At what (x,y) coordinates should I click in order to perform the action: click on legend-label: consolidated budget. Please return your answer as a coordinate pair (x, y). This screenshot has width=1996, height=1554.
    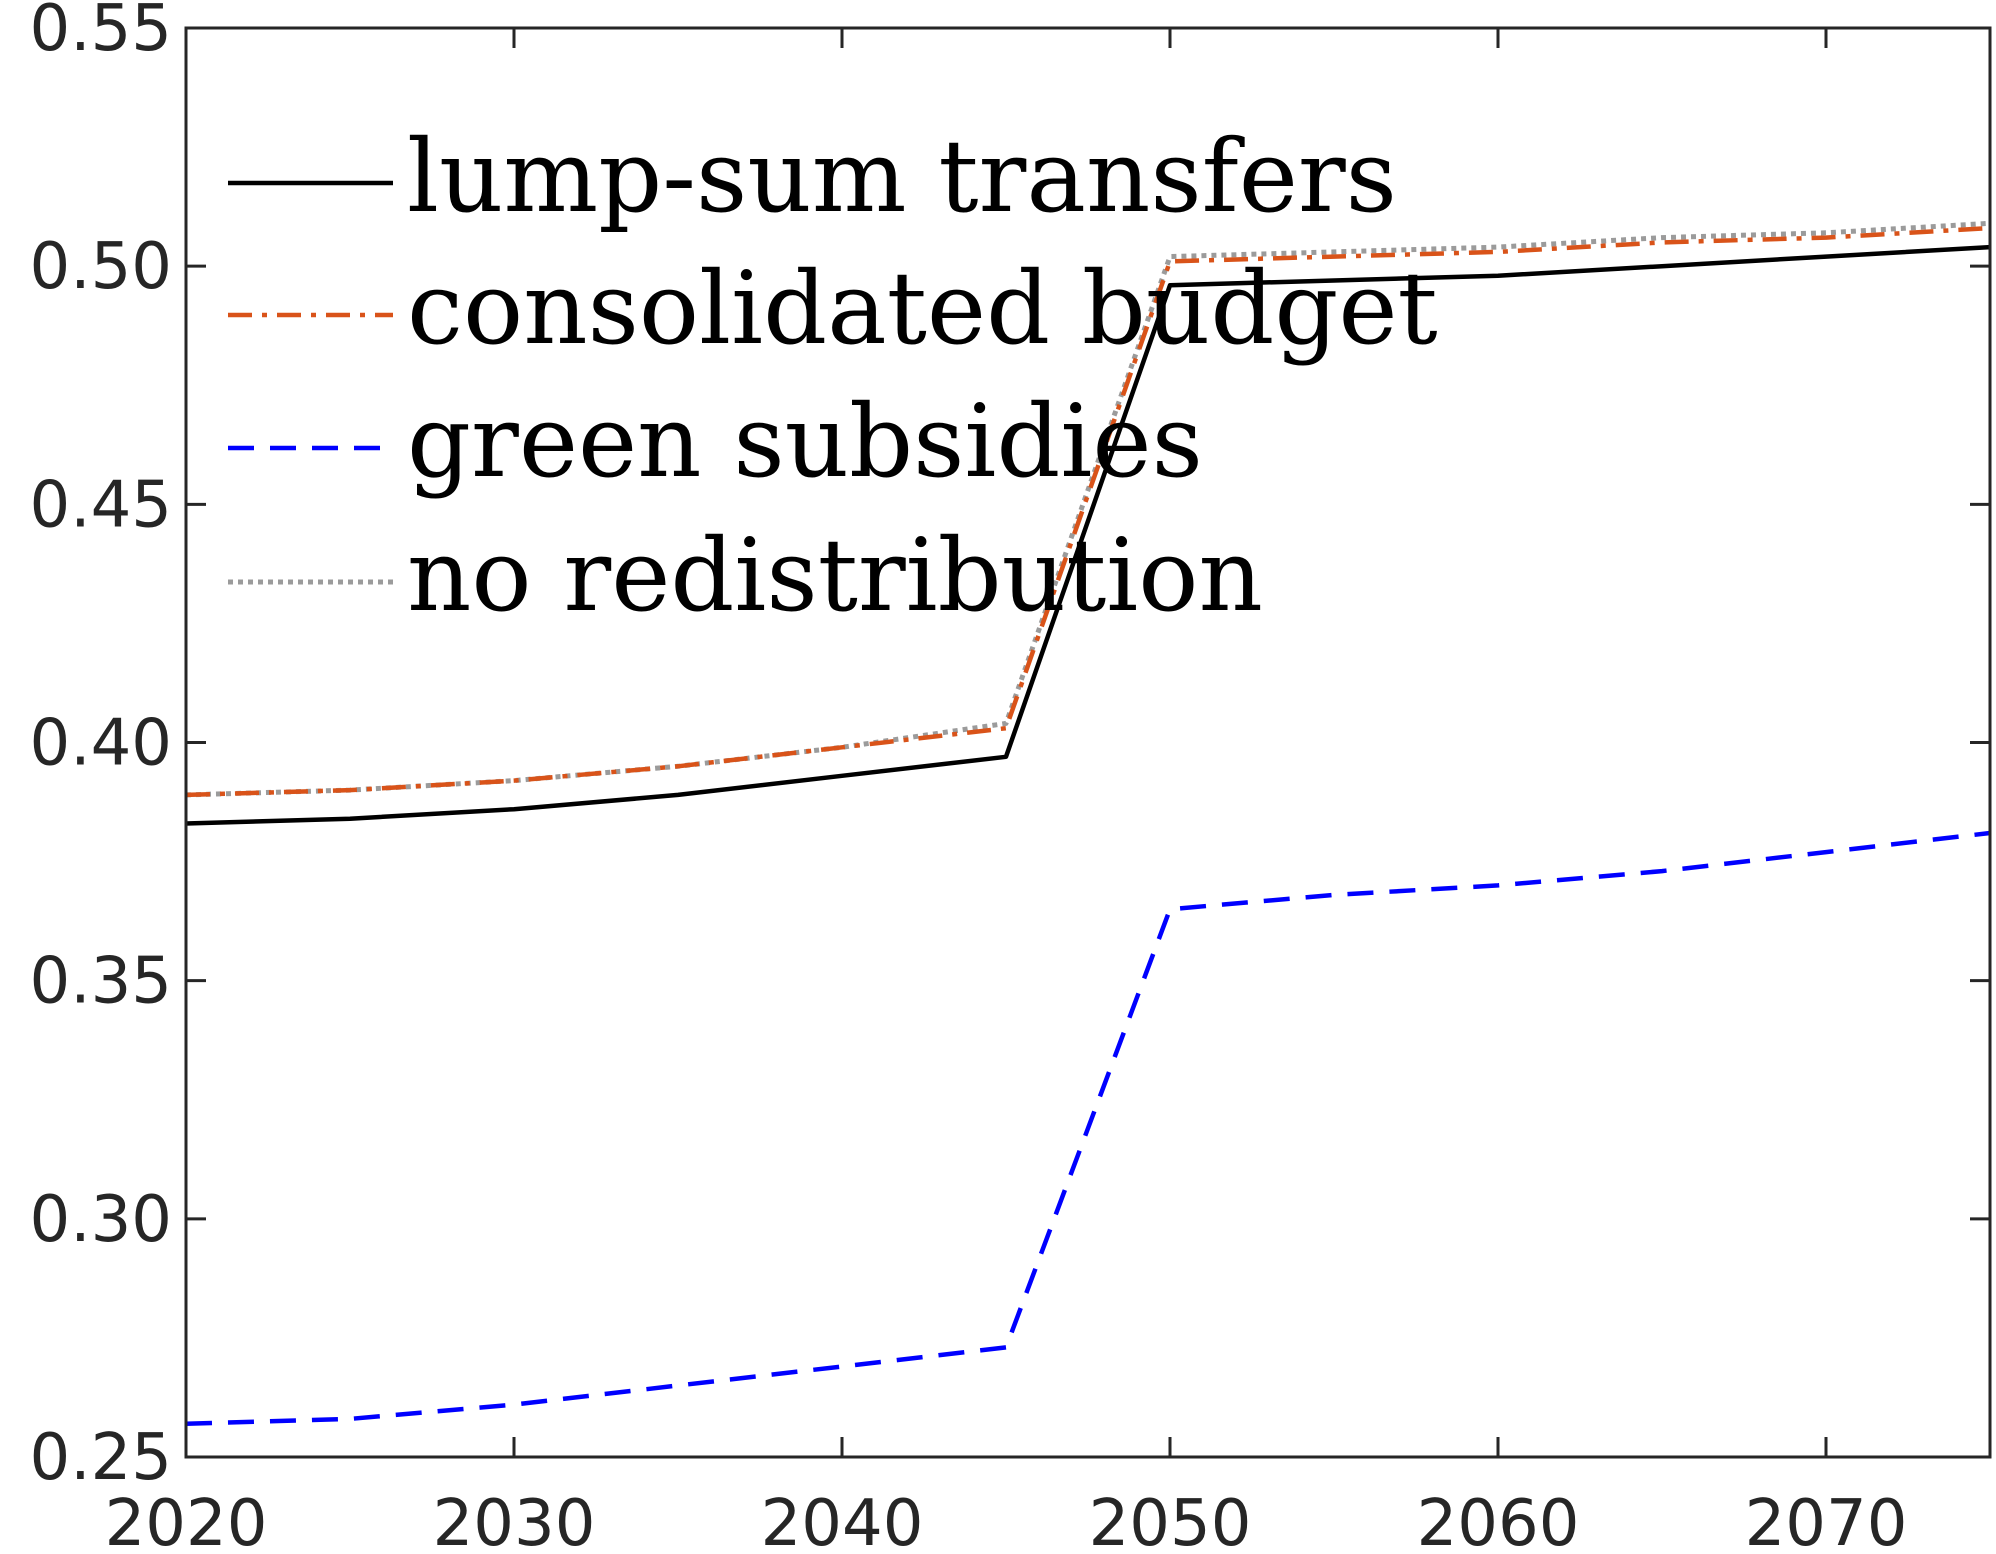
    Looking at the image, I should click on (922, 308).